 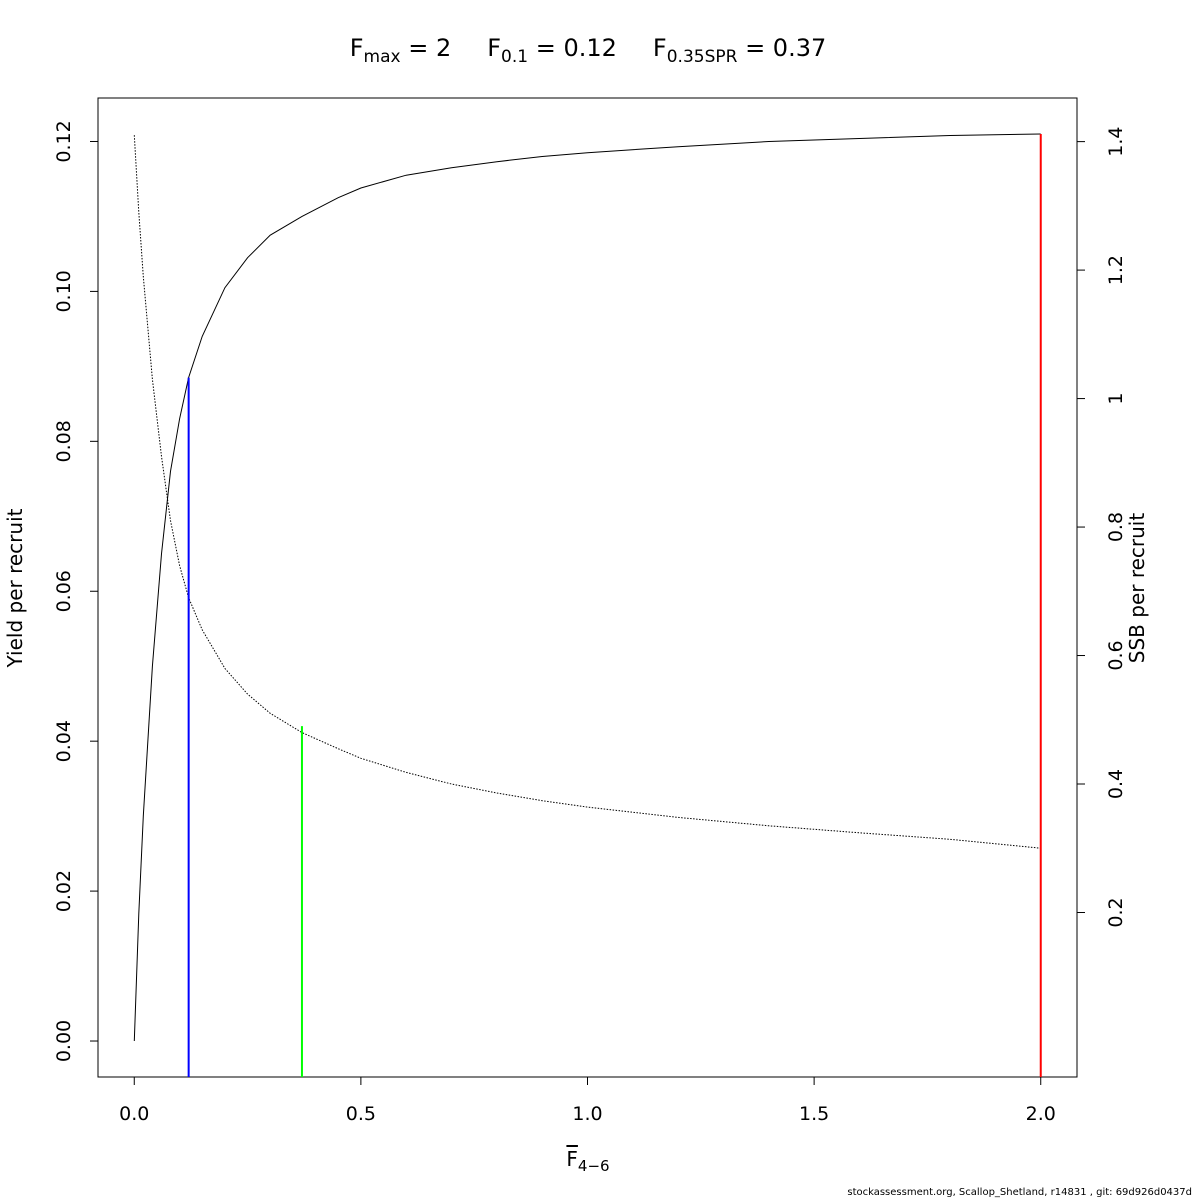 What do you see at coordinates (64, 441) in the screenshot?
I see `y-left-tick-label: 0.08` at bounding box center [64, 441].